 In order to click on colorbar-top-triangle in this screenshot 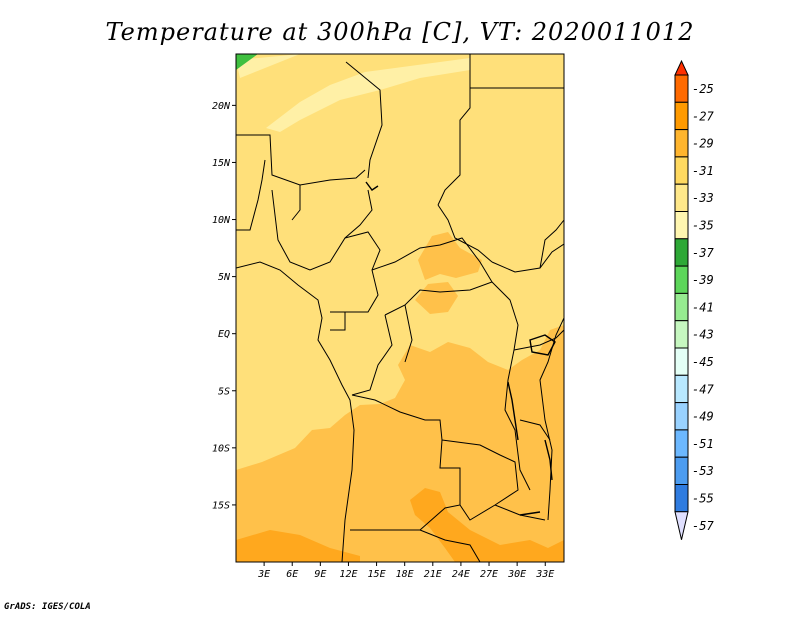, I will do `click(681, 67)`.